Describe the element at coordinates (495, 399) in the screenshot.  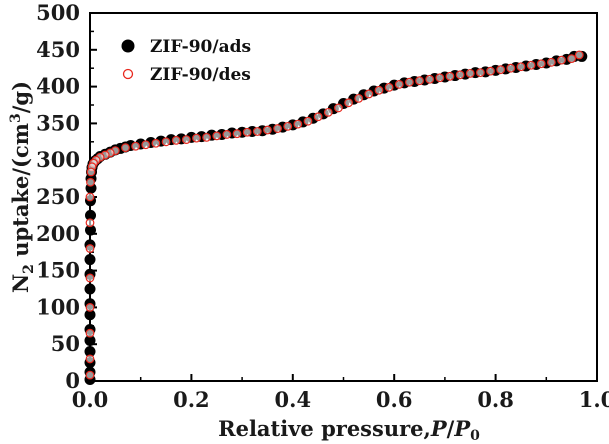
I see `x-tick-label: 0.8` at that location.